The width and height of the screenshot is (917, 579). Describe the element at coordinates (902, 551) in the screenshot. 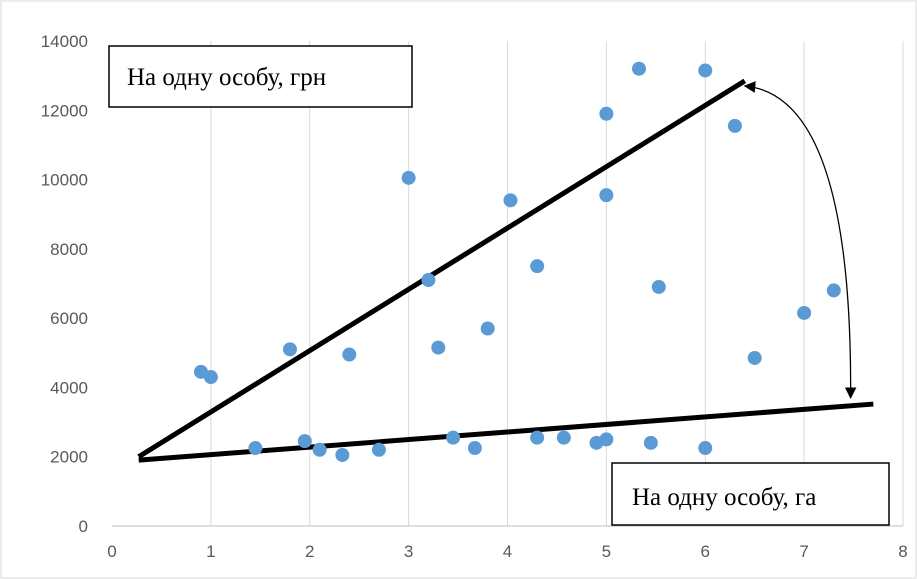

I see `x-tick-label: 8` at that location.